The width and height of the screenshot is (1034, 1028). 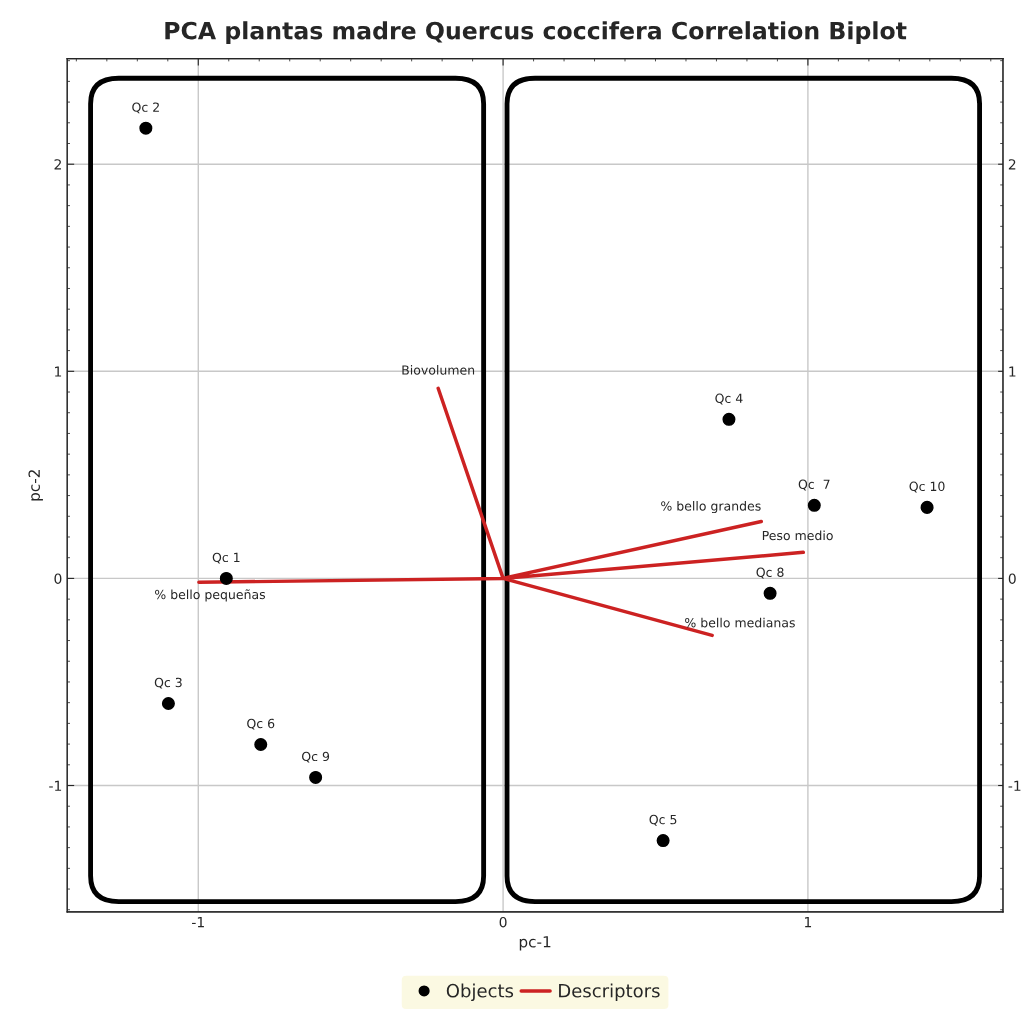 What do you see at coordinates (535, 943) in the screenshot?
I see `x-axis-title: pc-1` at bounding box center [535, 943].